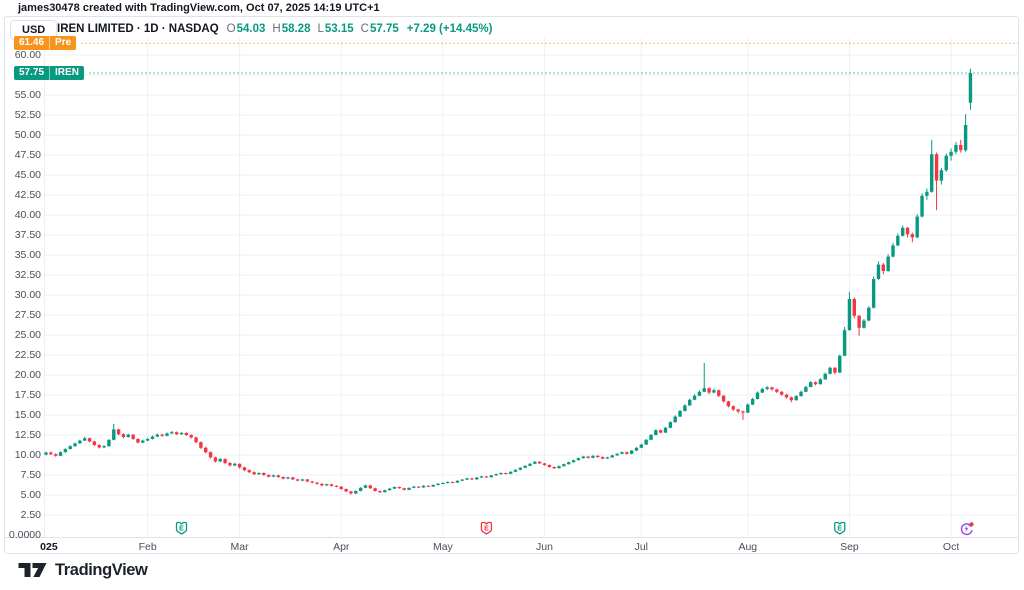 This screenshot has height=590, width=1024. Describe the element at coordinates (967, 529) in the screenshot. I see `corporate-event-icon` at that location.